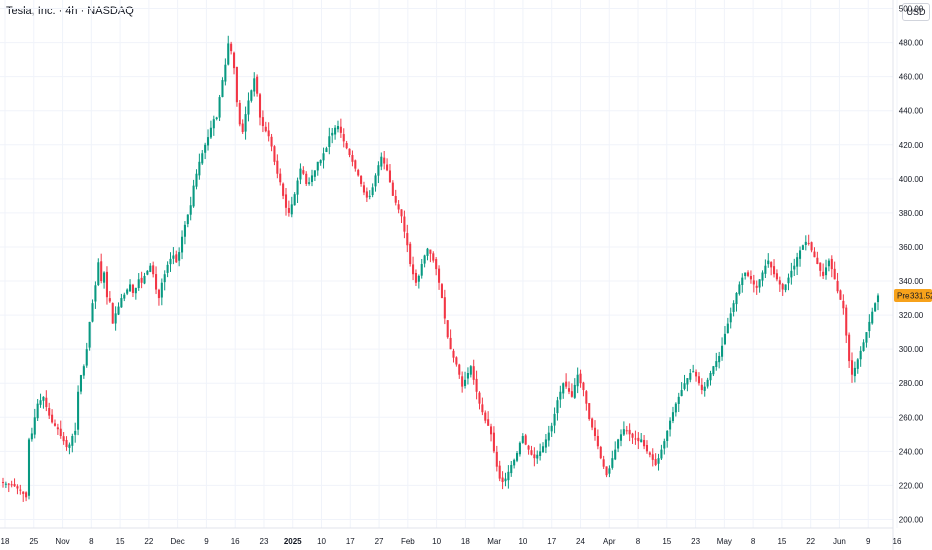 Image resolution: width=932 pixels, height=550 pixels. Describe the element at coordinates (911, 145) in the screenshot. I see `y-tick-label: 420.00` at that location.